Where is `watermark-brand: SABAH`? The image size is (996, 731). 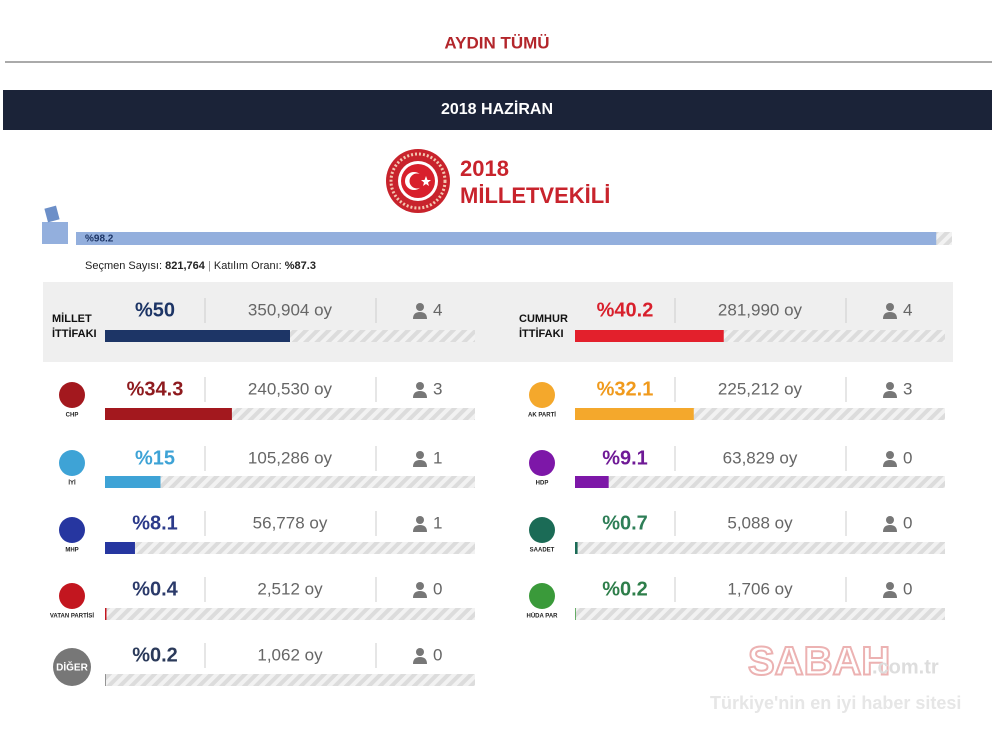
watermark-brand: SABAH is located at coordinates (819, 662).